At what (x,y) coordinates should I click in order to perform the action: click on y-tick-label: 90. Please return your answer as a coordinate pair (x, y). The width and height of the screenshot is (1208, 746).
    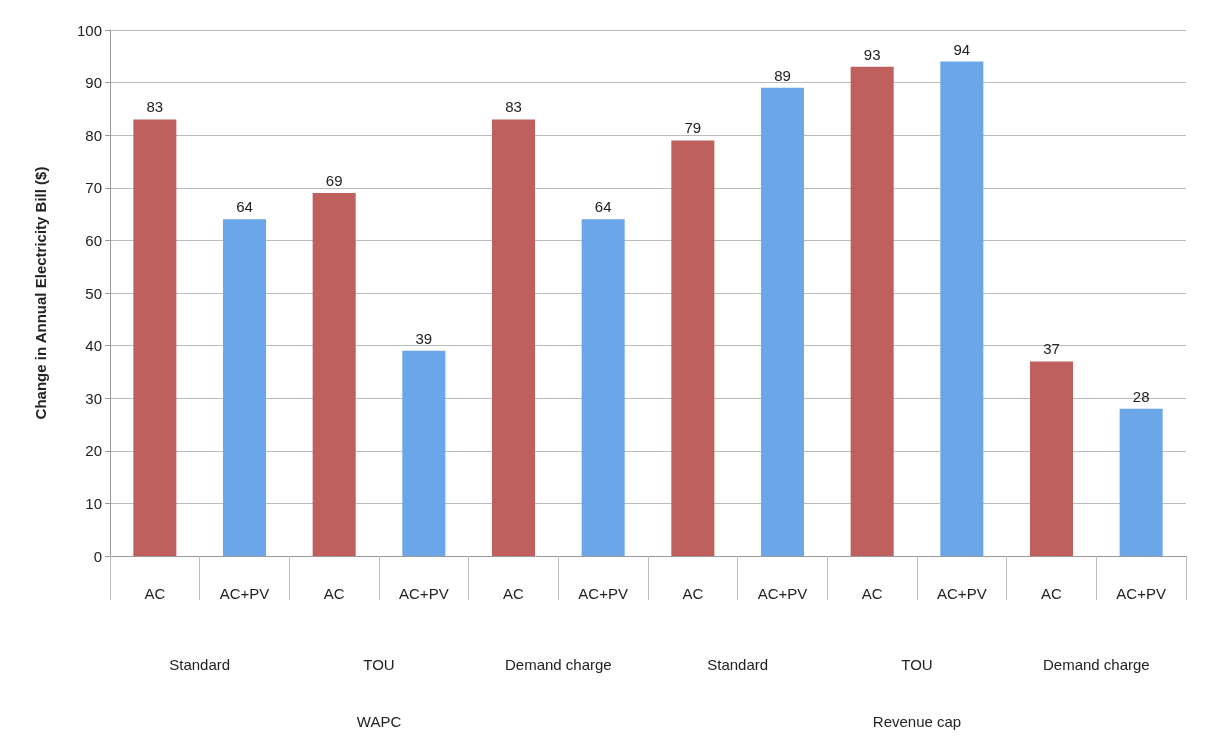
    Looking at the image, I should click on (93, 83).